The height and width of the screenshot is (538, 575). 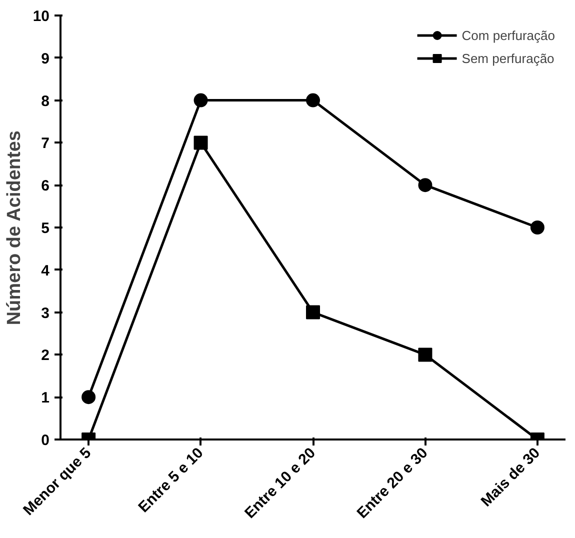 What do you see at coordinates (45, 143) in the screenshot?
I see `y-tick-label: 7` at bounding box center [45, 143].